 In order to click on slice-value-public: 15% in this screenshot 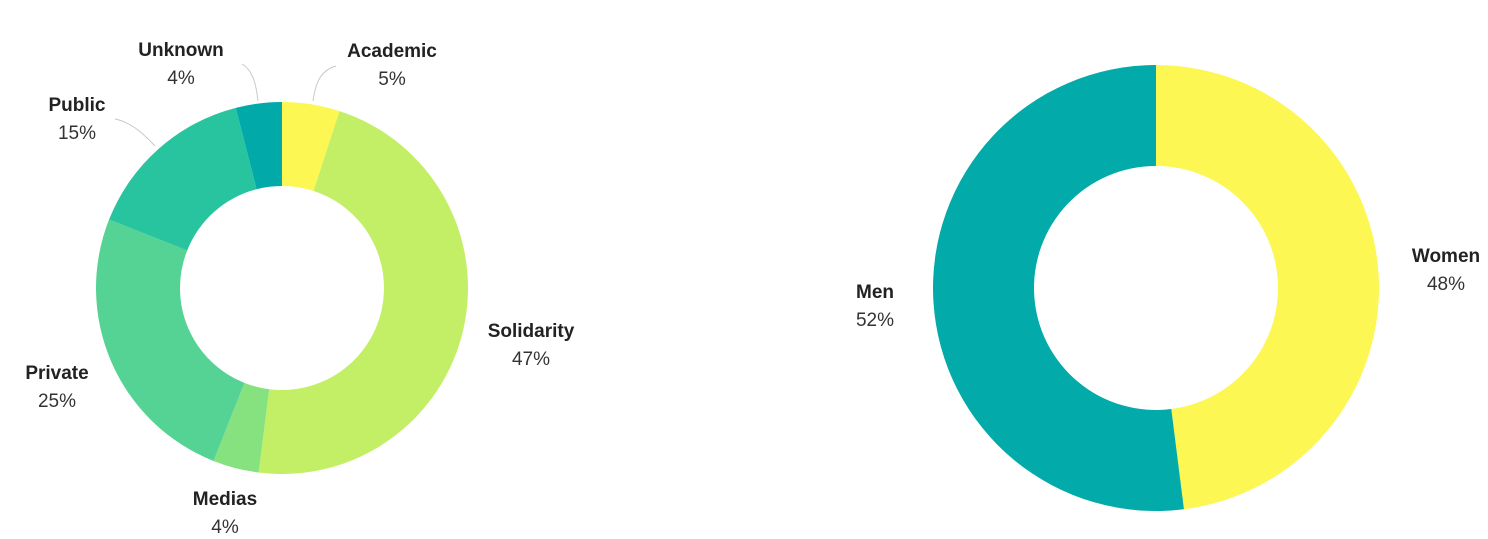, I will do `click(77, 133)`.